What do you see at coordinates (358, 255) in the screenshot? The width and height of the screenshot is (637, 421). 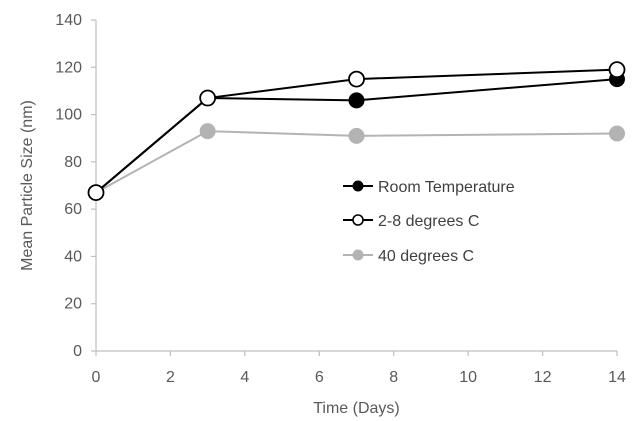 I see `legend-marker-40-degrees-c` at bounding box center [358, 255].